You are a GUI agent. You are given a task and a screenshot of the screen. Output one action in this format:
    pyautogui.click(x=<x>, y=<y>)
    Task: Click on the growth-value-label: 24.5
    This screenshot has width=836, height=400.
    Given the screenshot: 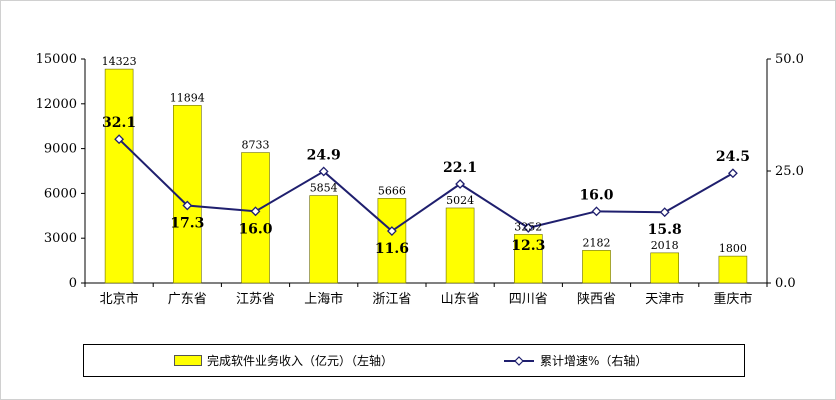 What is the action you would take?
    pyautogui.click(x=733, y=157)
    